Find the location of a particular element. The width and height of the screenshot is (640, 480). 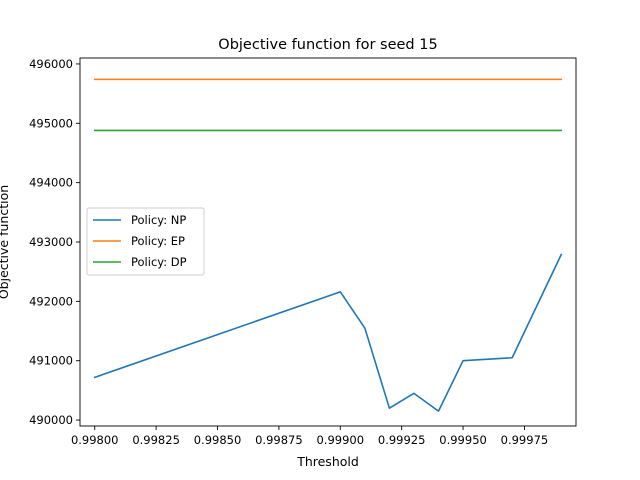

x-tick-label-1: 0.99825 is located at coordinates (156, 440).